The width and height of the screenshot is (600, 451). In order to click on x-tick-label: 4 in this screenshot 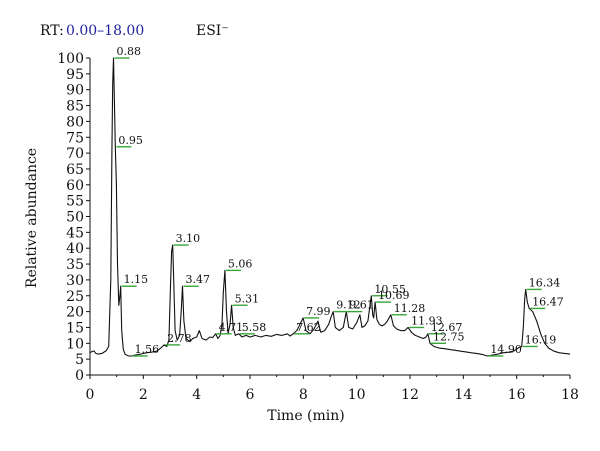, I will do `click(196, 395)`.